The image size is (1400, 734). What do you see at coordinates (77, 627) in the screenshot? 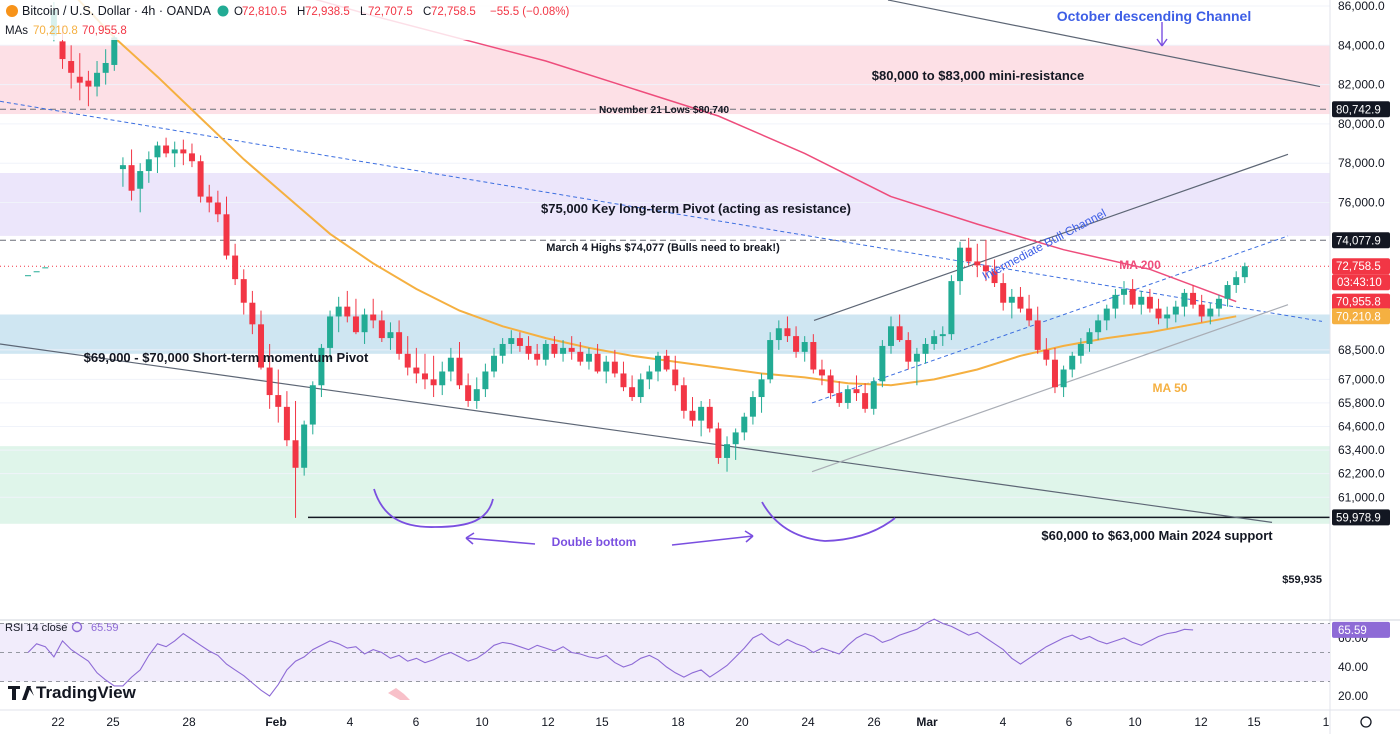
I see `rsi-settings-icon` at bounding box center [77, 627].